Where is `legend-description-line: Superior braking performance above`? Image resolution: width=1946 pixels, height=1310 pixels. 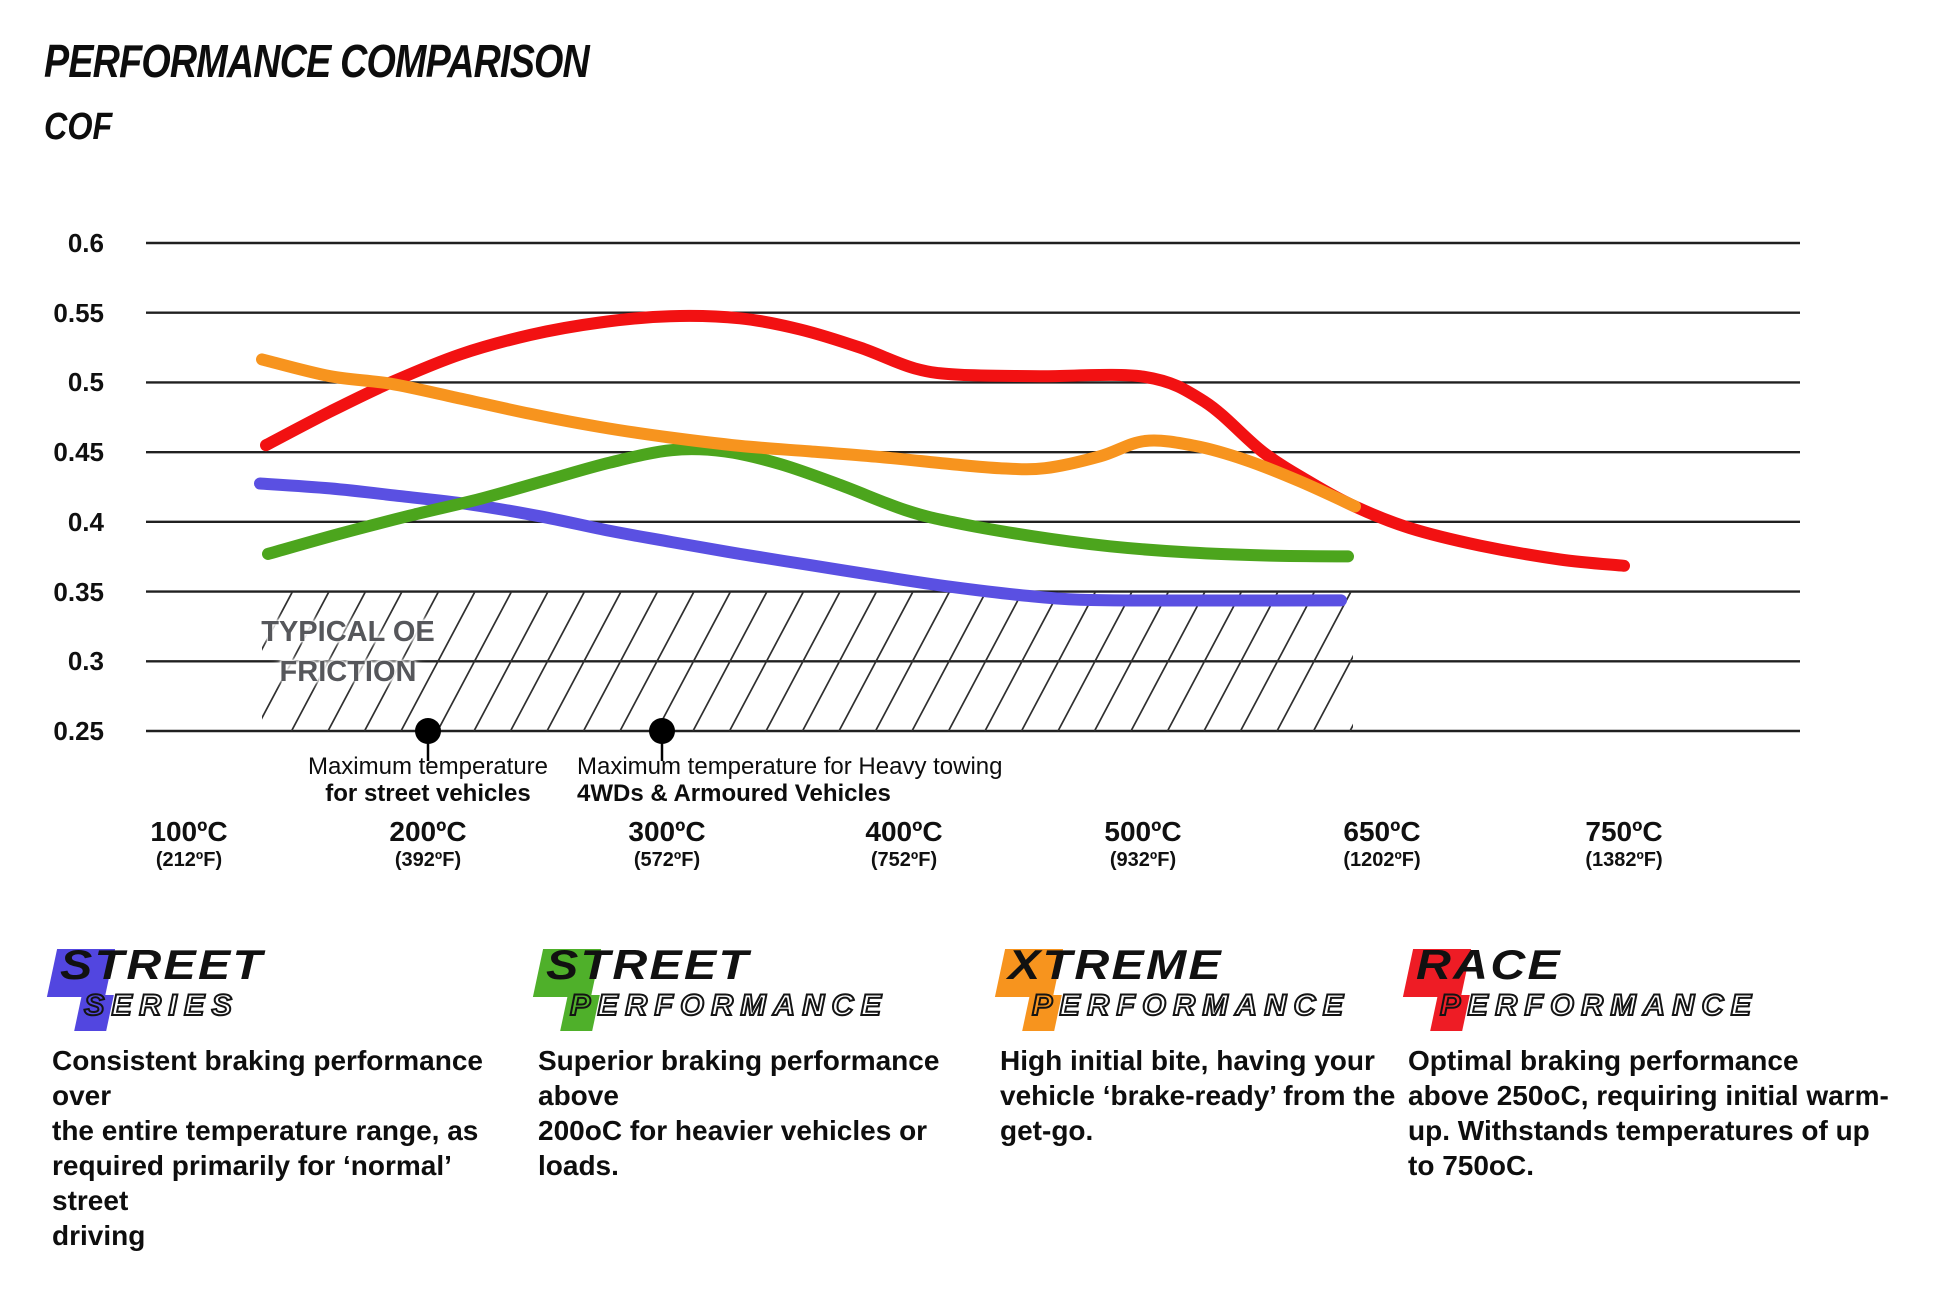
legend-description-line: Superior braking performance above is located at coordinates (739, 1078).